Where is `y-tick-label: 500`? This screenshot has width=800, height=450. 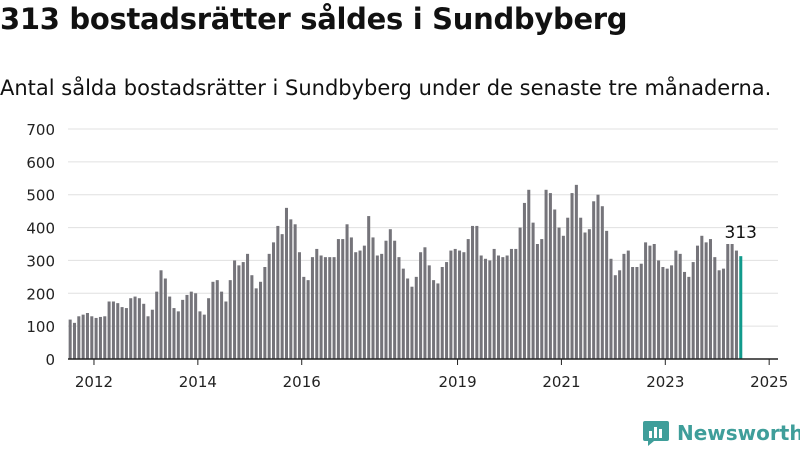 y-tick-label: 500 is located at coordinates (40, 196).